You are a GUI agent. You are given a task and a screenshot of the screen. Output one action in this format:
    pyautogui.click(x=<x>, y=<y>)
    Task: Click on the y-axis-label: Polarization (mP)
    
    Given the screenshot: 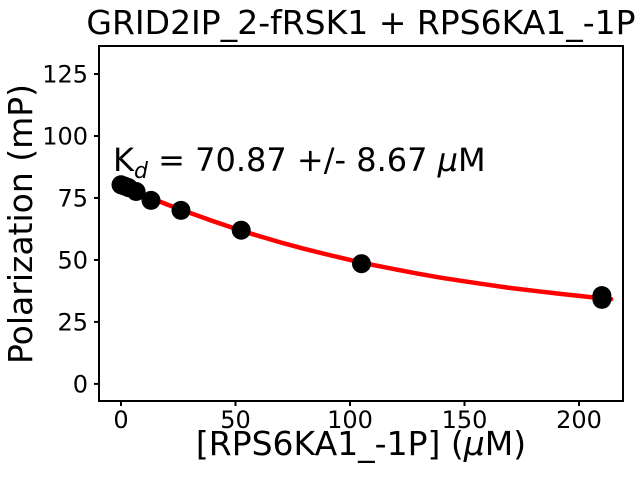 What is the action you would take?
    pyautogui.click(x=20, y=224)
    